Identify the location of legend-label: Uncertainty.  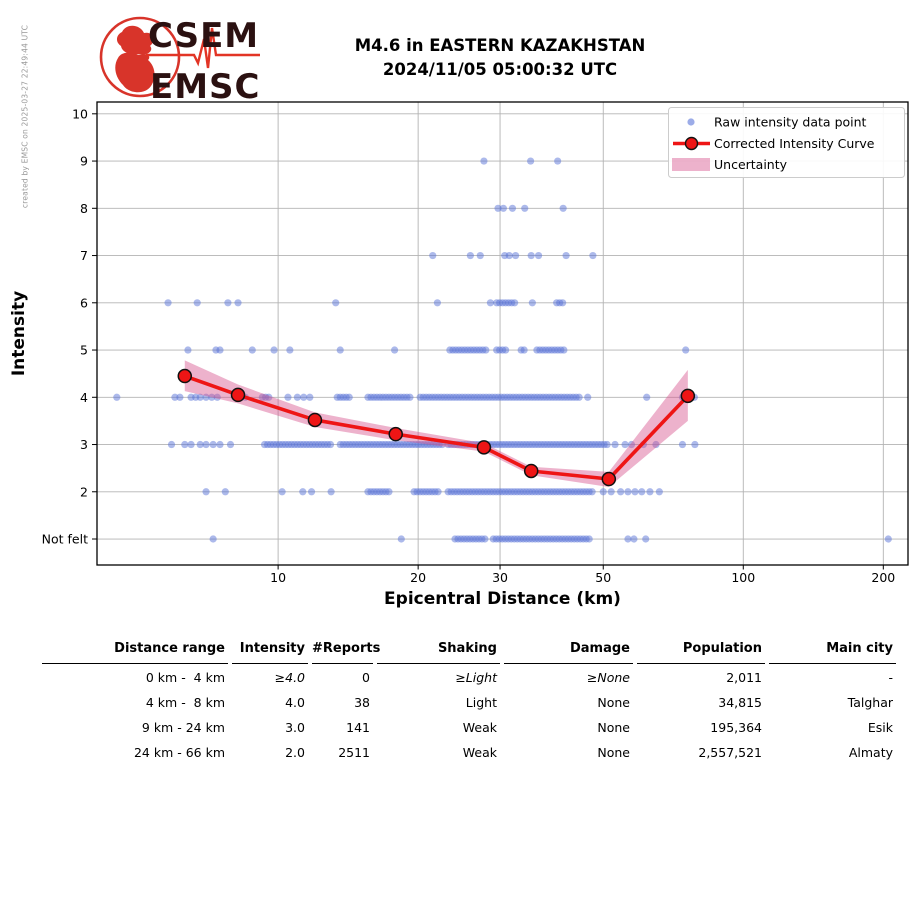
(751, 164).